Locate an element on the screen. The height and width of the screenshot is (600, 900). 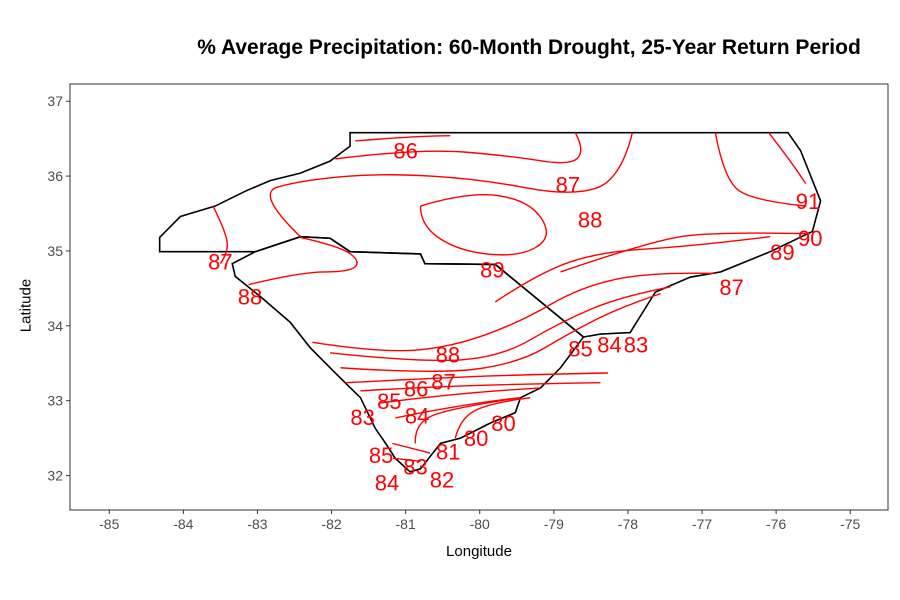
x-tick-label: -85 is located at coordinates (109, 524).